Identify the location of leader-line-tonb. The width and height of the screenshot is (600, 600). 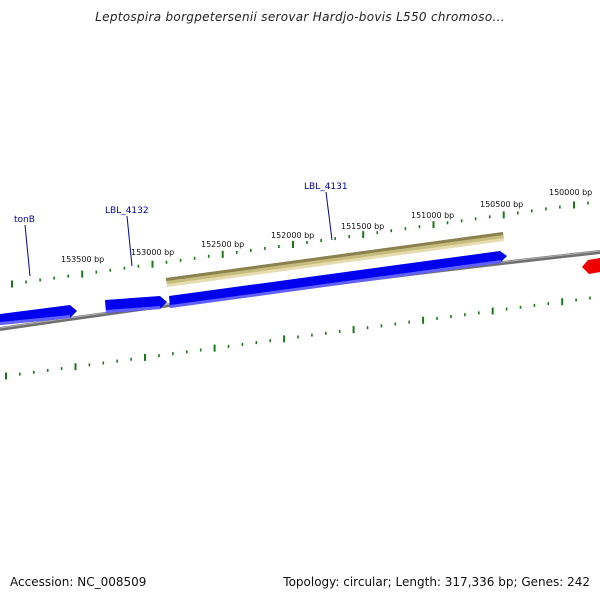
(27, 250).